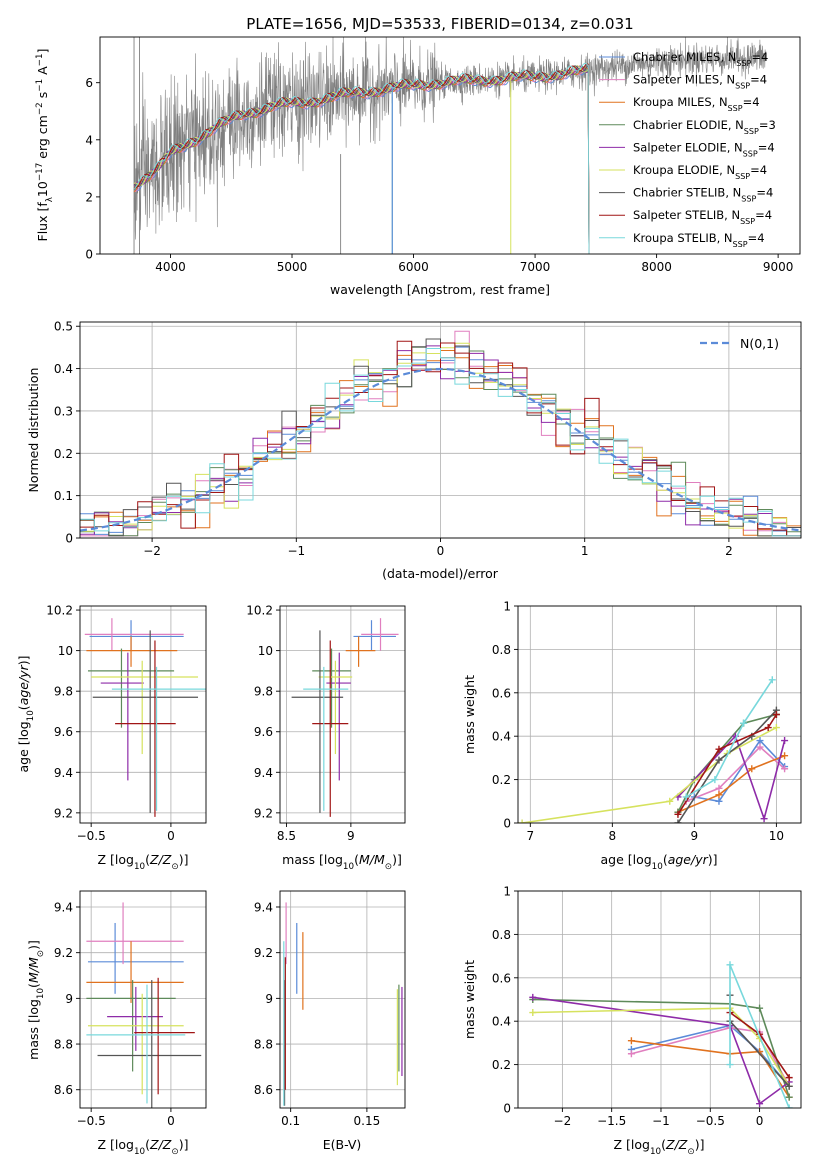 This screenshot has width=819, height=1170. I want to click on age-vs-Z-xlabel-part: )], so click(184, 859).